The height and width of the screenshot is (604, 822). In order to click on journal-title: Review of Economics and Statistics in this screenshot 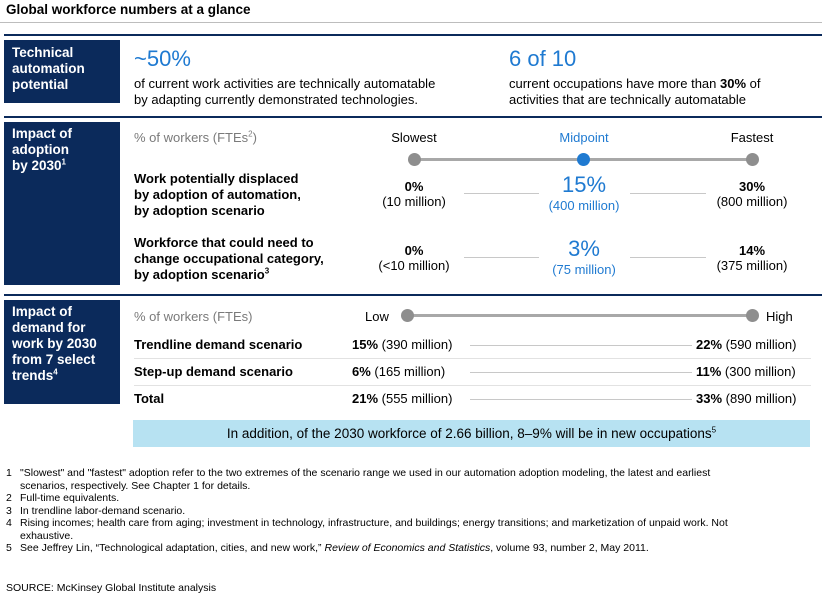, I will do `click(407, 548)`.